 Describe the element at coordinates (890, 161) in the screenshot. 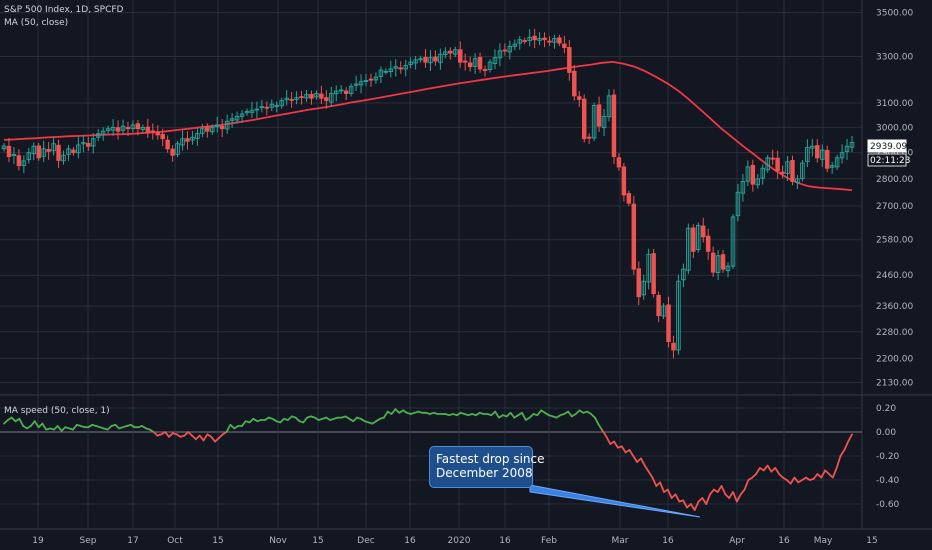

I see `price-tag-countdown: 02:11:23` at that location.